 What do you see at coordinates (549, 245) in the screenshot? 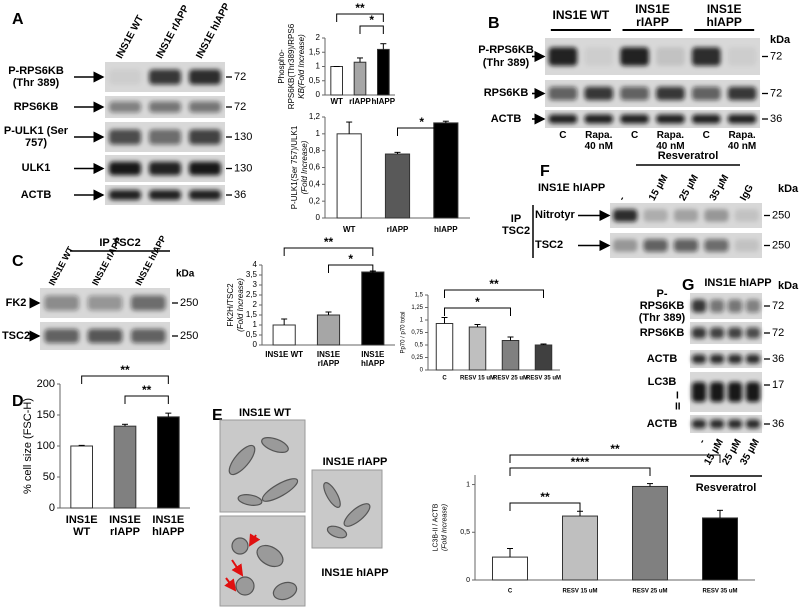
I see `row-label: TSC2` at bounding box center [549, 245].